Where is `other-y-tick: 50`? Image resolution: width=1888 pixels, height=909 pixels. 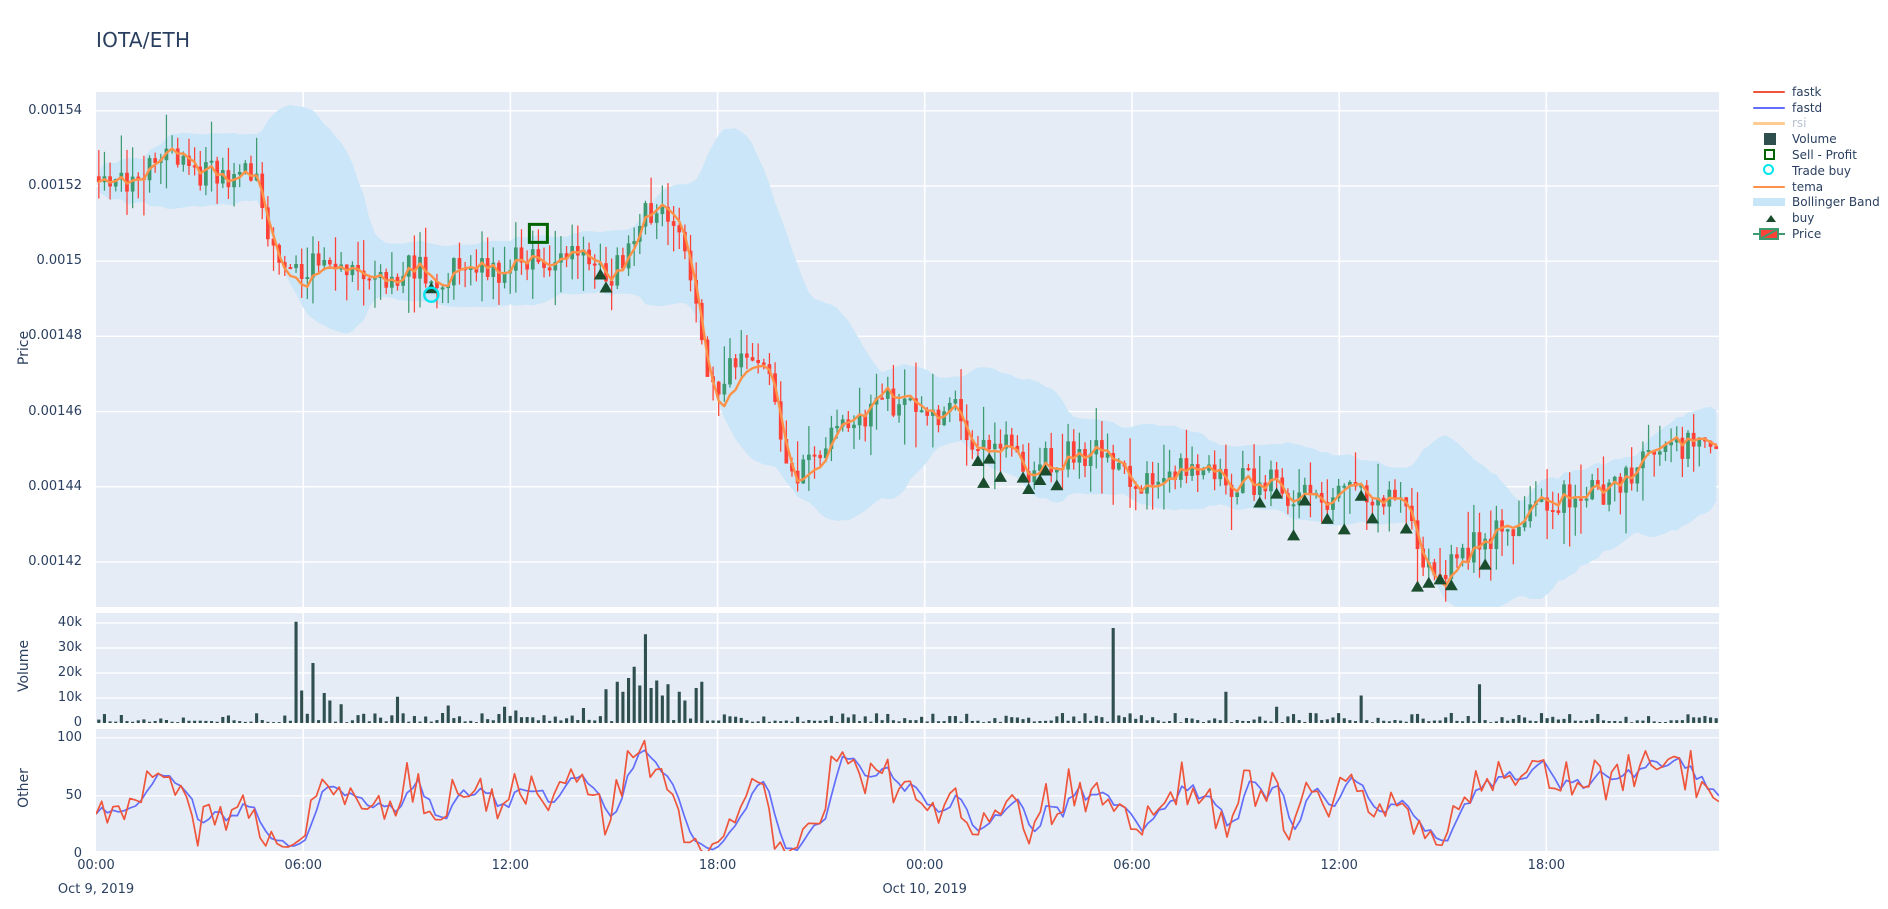 other-y-tick: 50 is located at coordinates (73, 795).